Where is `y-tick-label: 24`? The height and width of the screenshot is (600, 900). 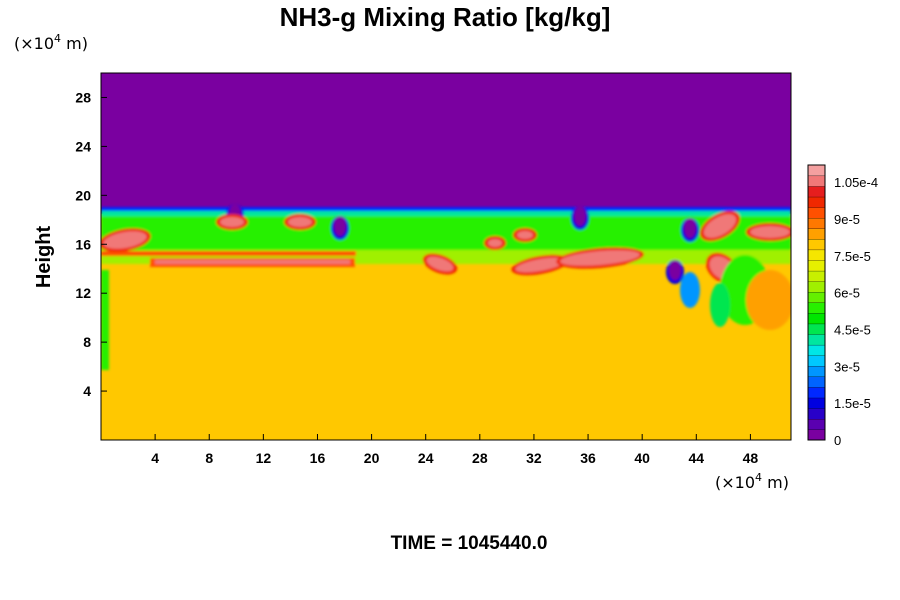
y-tick-label: 24 is located at coordinates (83, 146).